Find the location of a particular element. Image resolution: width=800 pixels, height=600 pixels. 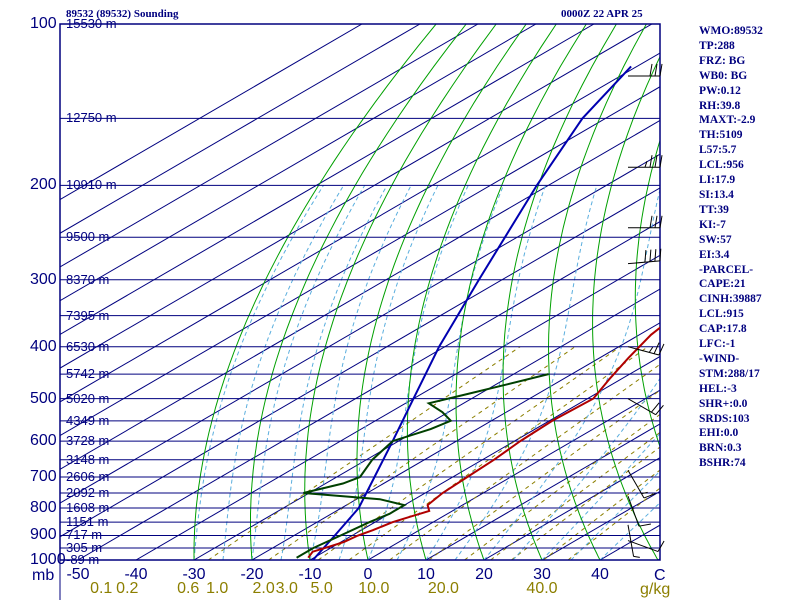

sounding-index: L57:5.7 is located at coordinates (718, 150).